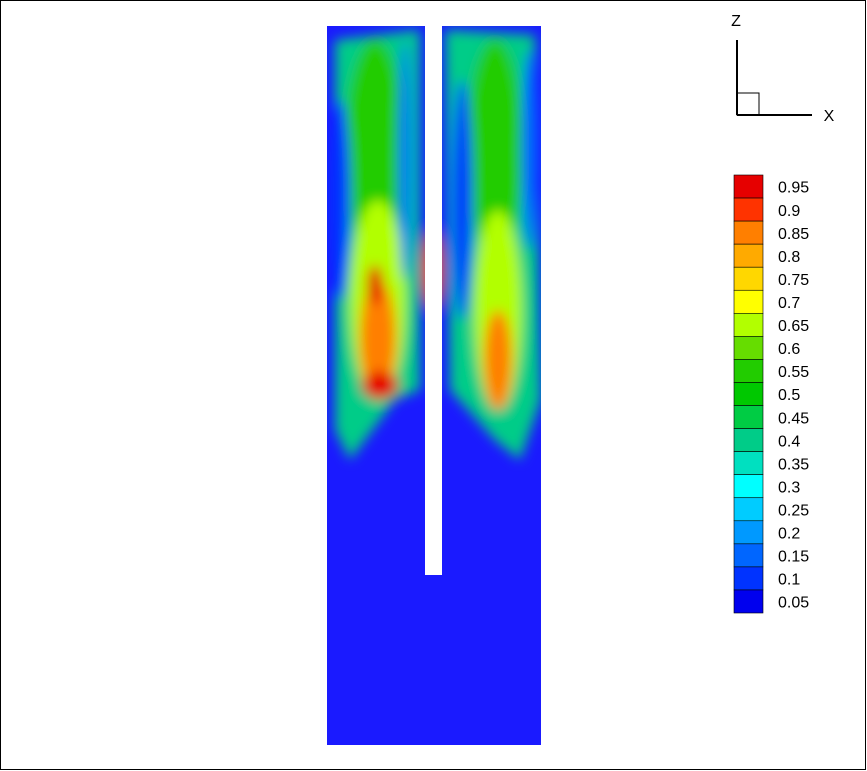 The width and height of the screenshot is (867, 771). What do you see at coordinates (789, 534) in the screenshot?
I see `legend-label: 0.2` at bounding box center [789, 534].